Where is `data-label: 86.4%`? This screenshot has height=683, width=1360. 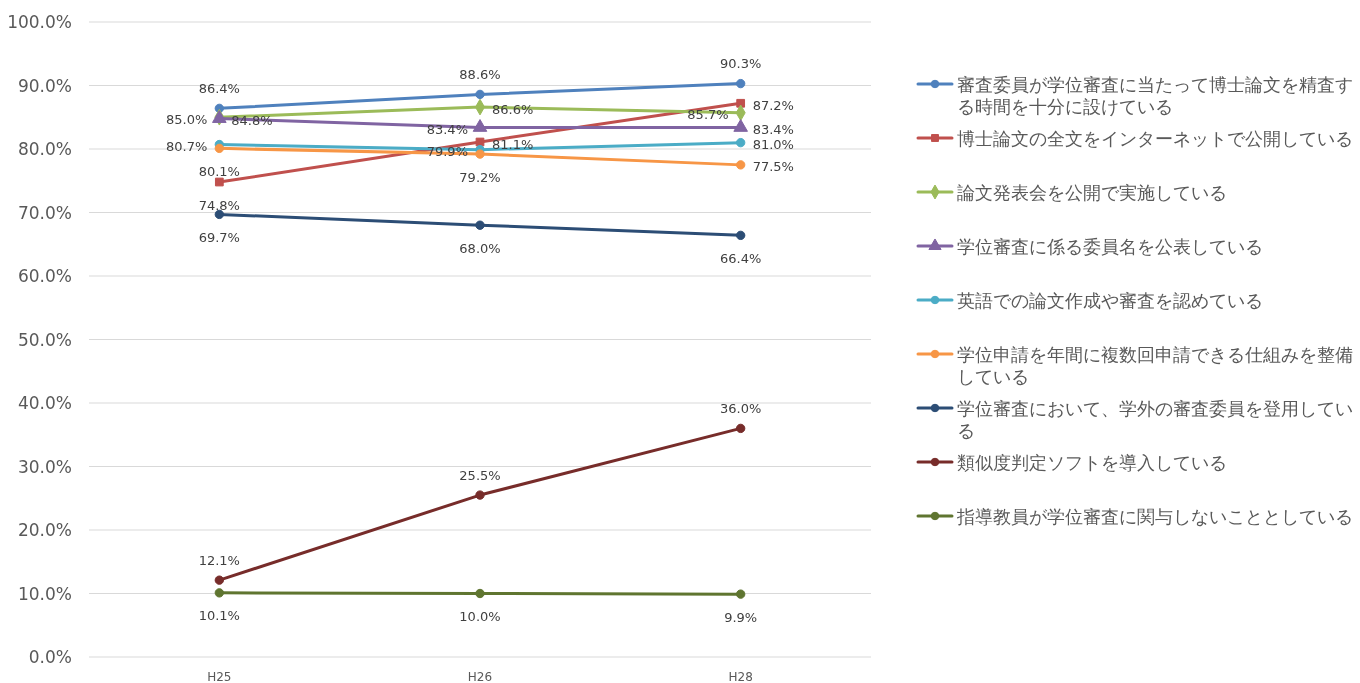
data-label: 86.4% is located at coordinates (219, 88).